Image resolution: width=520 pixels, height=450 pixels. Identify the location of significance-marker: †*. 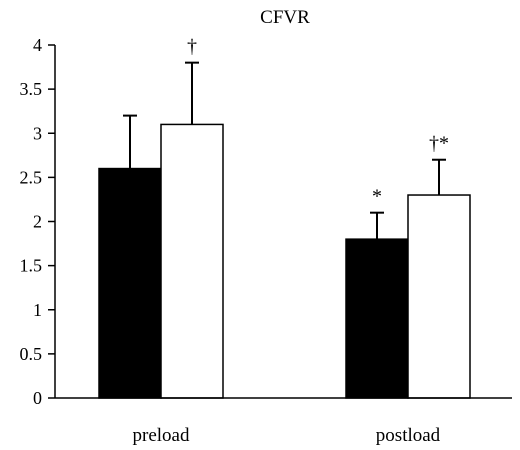
(439, 144).